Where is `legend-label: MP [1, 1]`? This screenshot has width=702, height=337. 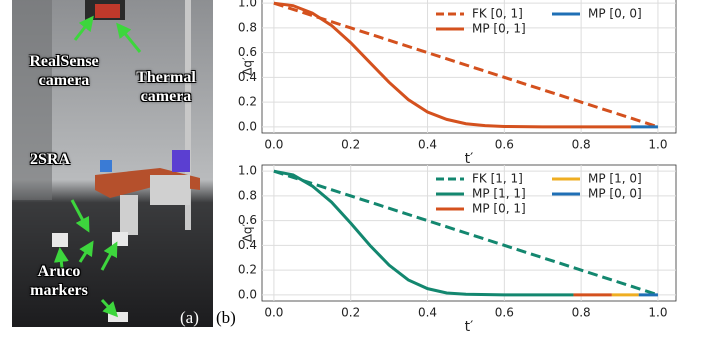 legend-label: MP [1, 1] is located at coordinates (499, 194).